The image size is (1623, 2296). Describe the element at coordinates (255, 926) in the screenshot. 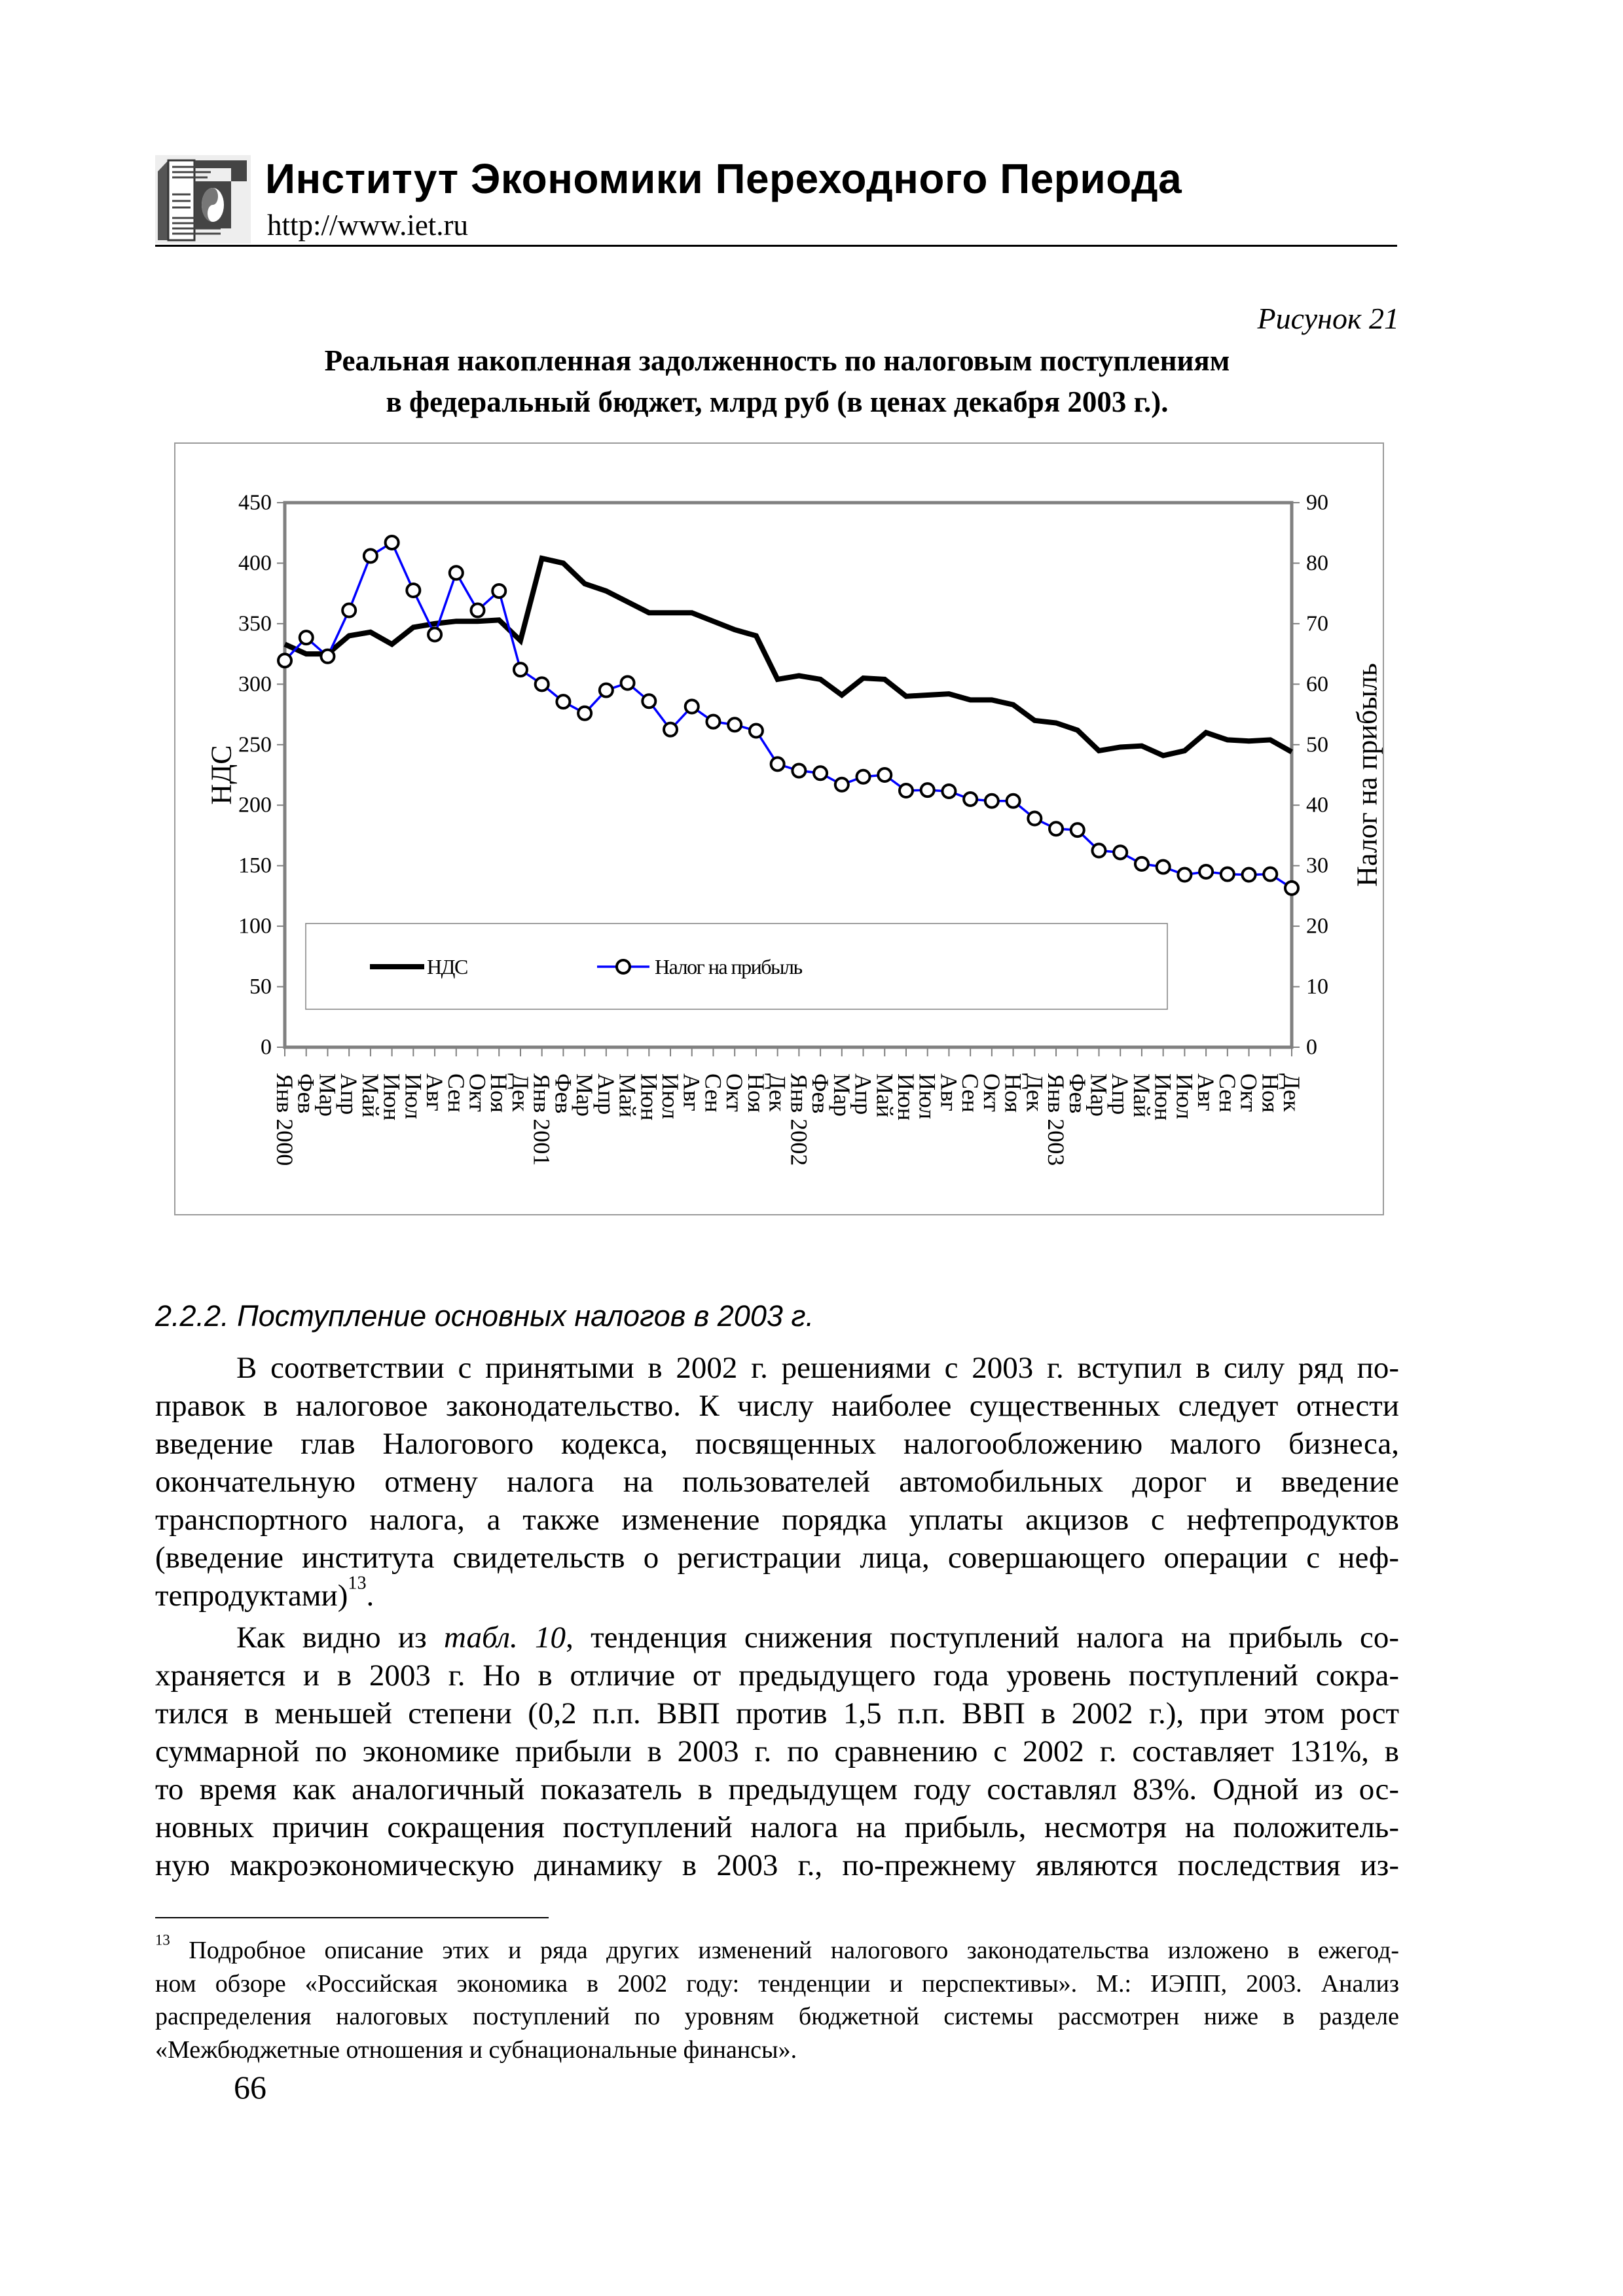

I see `y-tick-label: 100` at that location.